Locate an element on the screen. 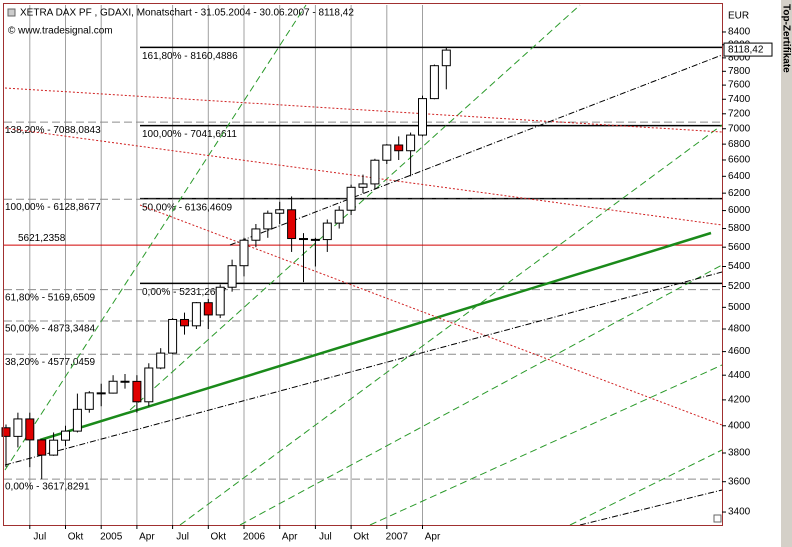 Image resolution: width=792 pixels, height=547 pixels. fib-label: 61,80% - 5169,6509 is located at coordinates (50, 297).